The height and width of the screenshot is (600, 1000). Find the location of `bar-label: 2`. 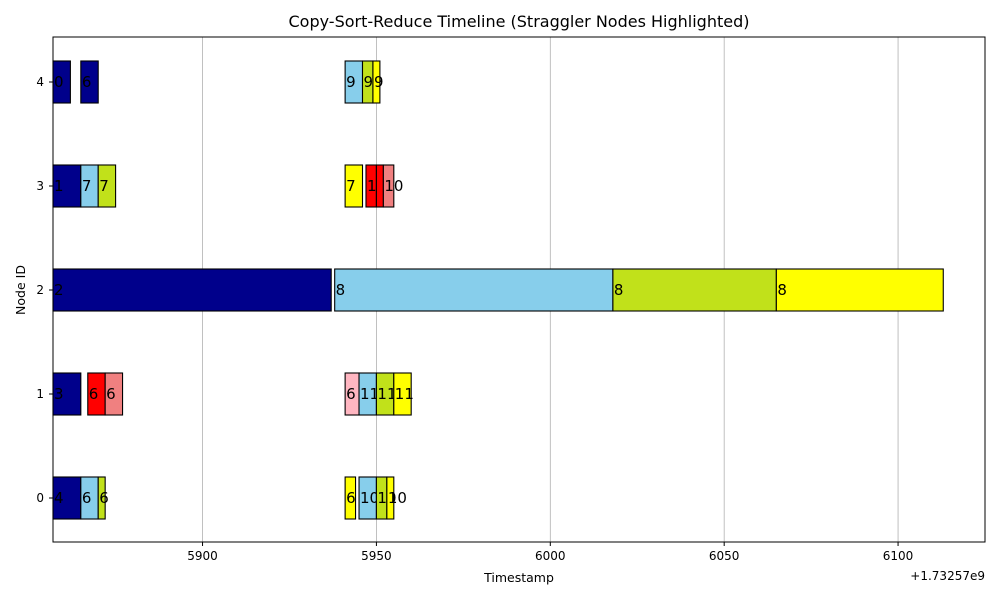

bar-label: 2 is located at coordinates (59, 290).